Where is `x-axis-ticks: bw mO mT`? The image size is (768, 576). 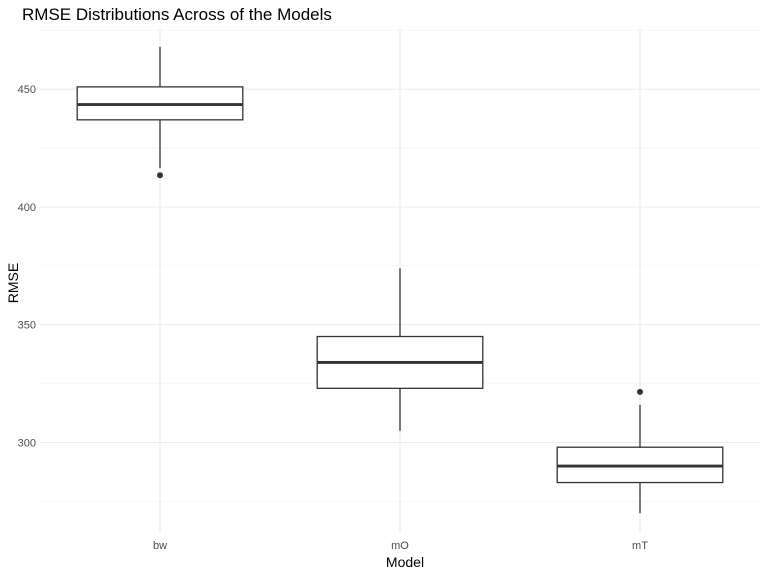
x-axis-ticks: bw mO mT is located at coordinates (400, 546).